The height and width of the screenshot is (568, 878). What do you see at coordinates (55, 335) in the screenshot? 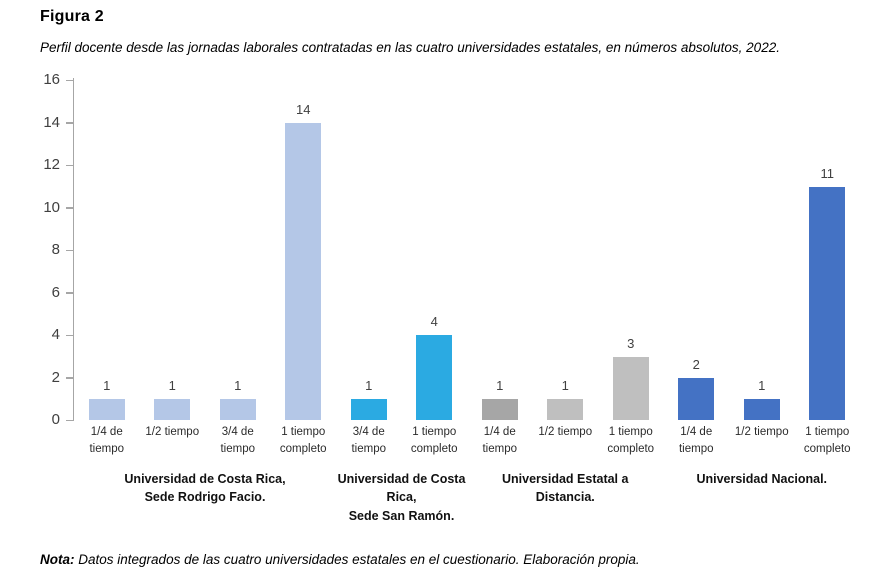
I see `y-tick-label: 4` at bounding box center [55, 335].